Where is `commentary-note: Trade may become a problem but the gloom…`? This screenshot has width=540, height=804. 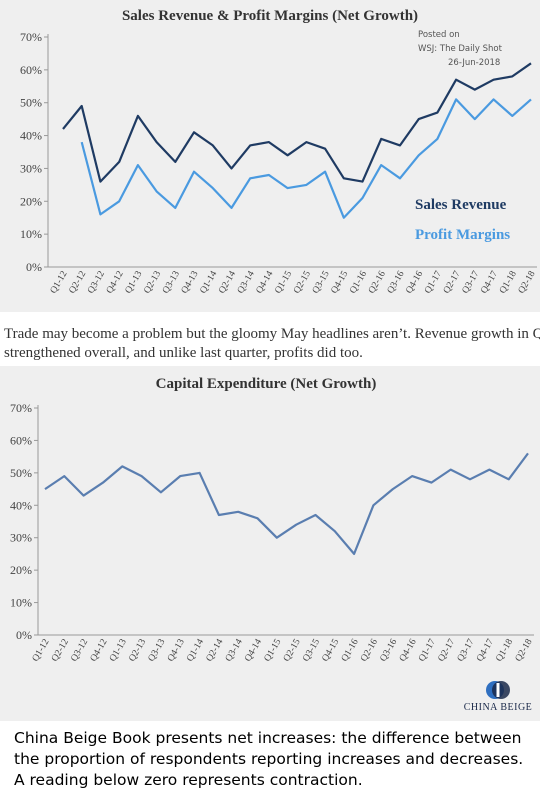 commentary-note: Trade may become a problem but the gloom… is located at coordinates (272, 344).